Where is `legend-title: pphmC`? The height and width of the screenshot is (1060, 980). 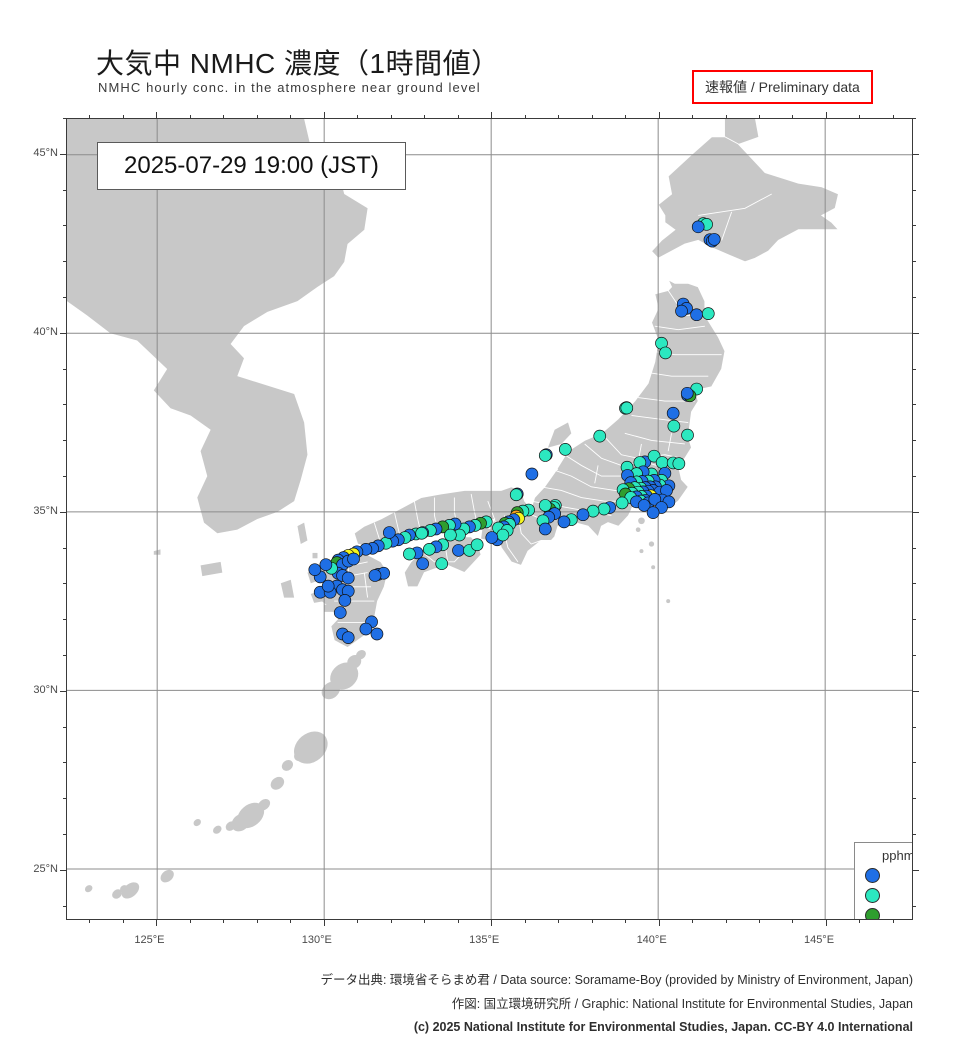 legend-title: pphmC is located at coordinates (897, 855).